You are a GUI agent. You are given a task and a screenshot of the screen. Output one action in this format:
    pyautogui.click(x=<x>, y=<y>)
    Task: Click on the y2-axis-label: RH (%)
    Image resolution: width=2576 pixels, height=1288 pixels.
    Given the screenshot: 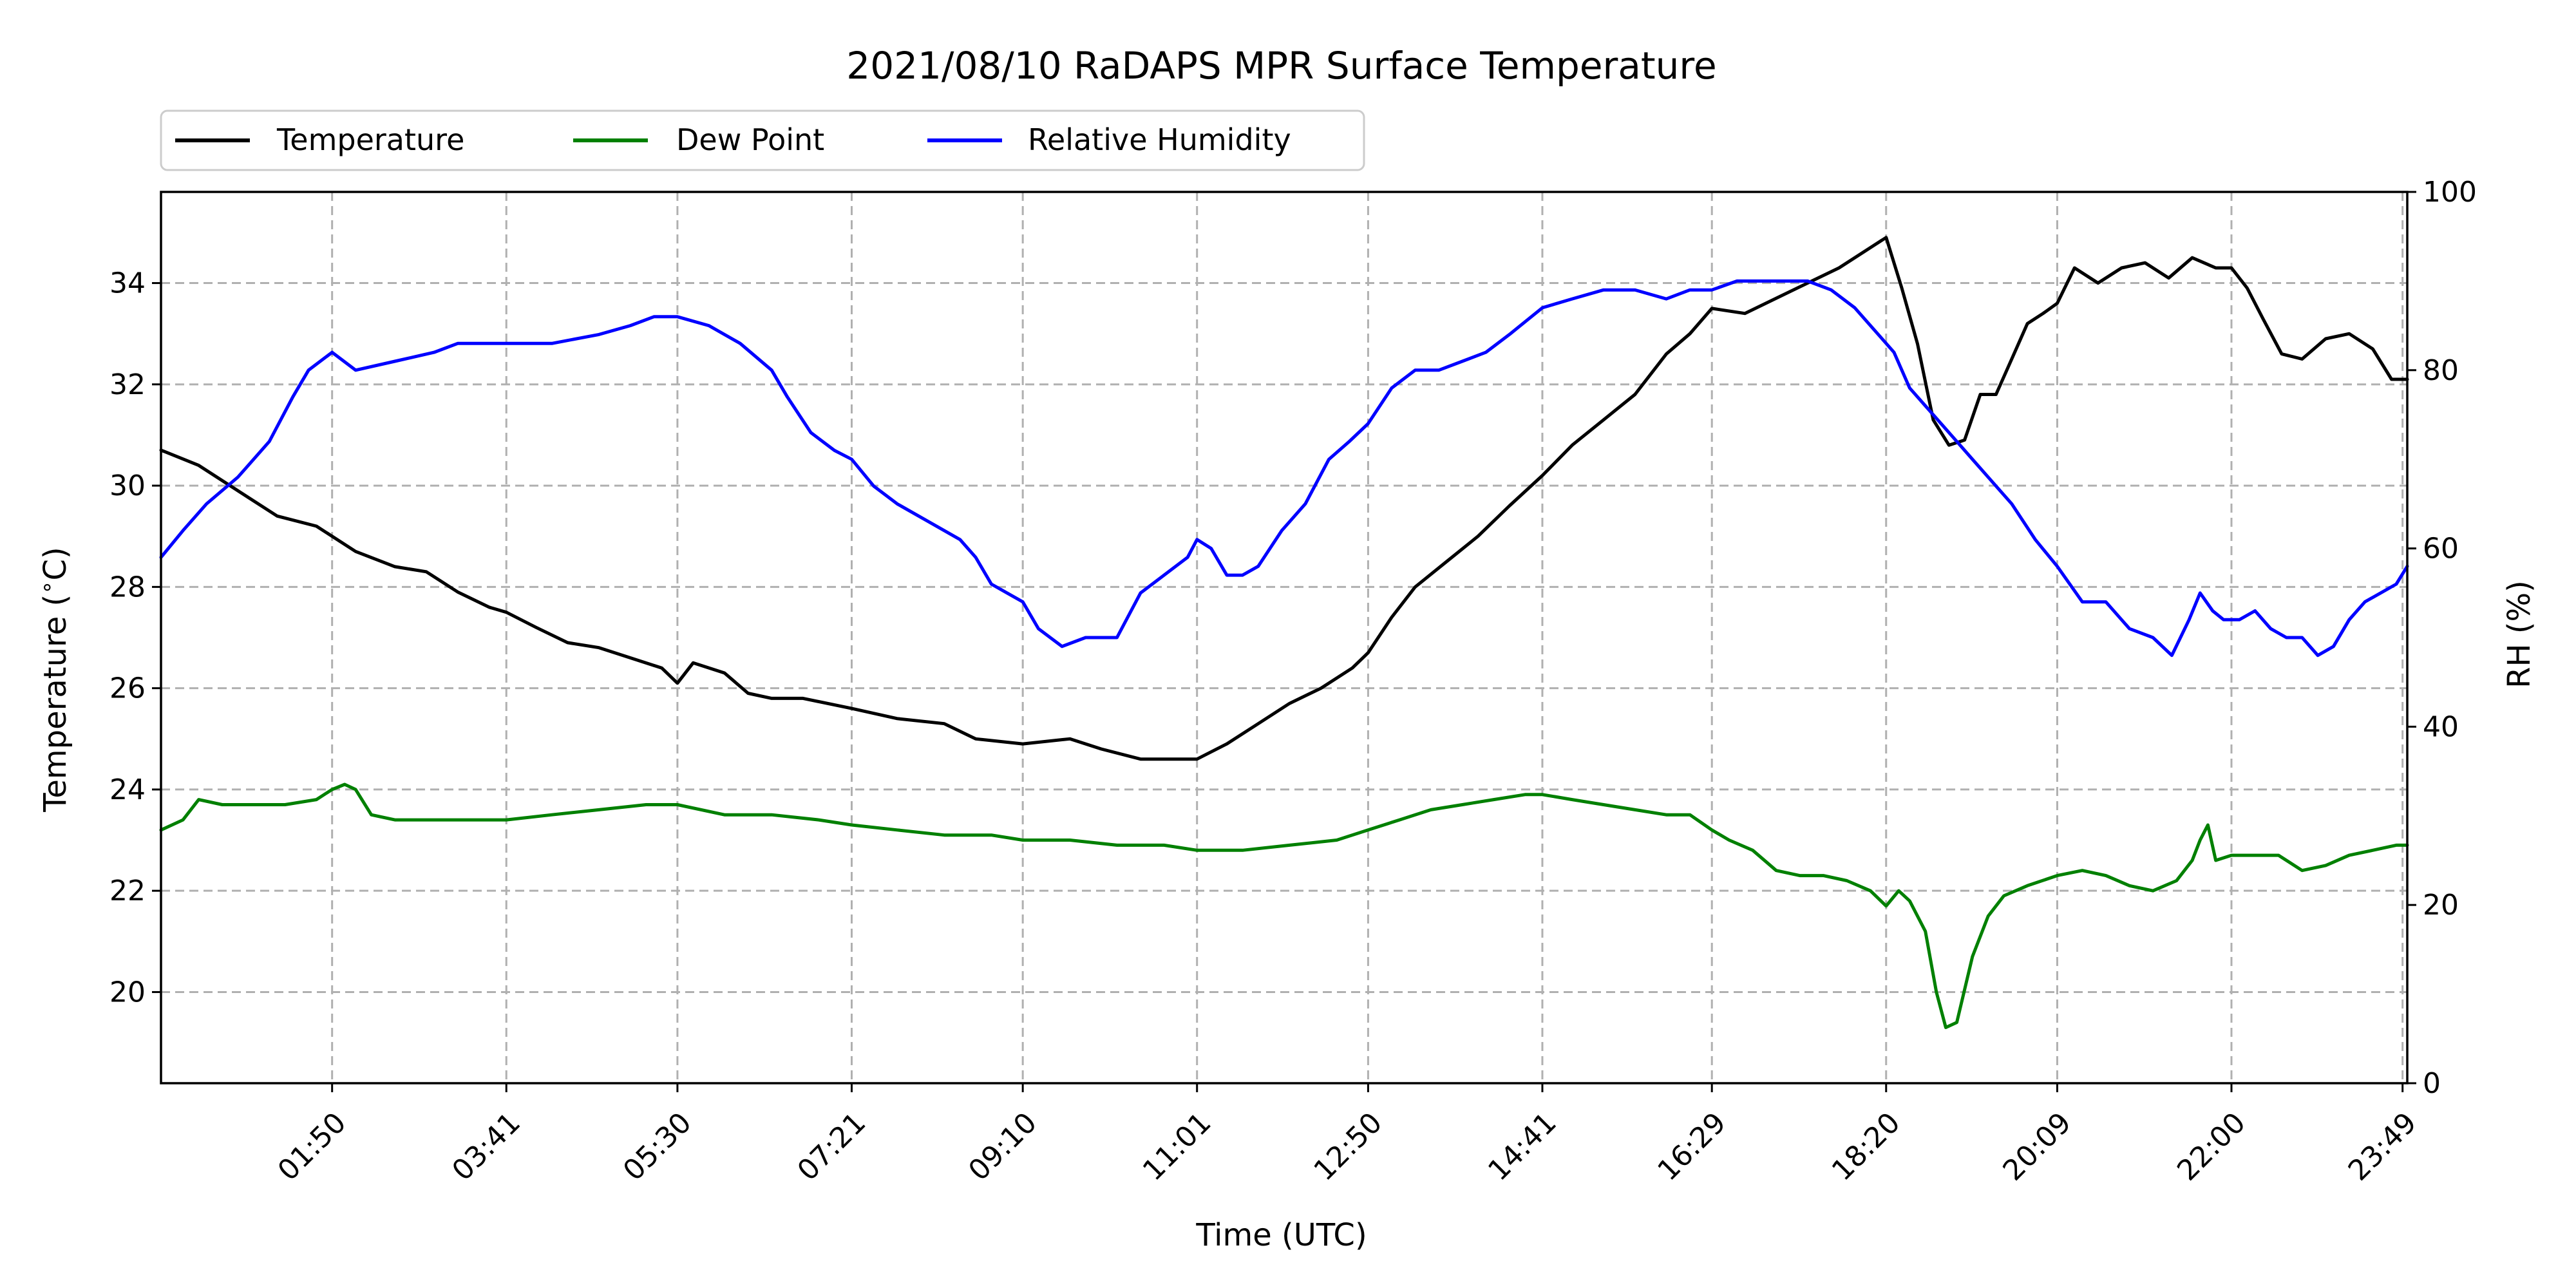 What is the action you would take?
    pyautogui.click(x=2519, y=634)
    